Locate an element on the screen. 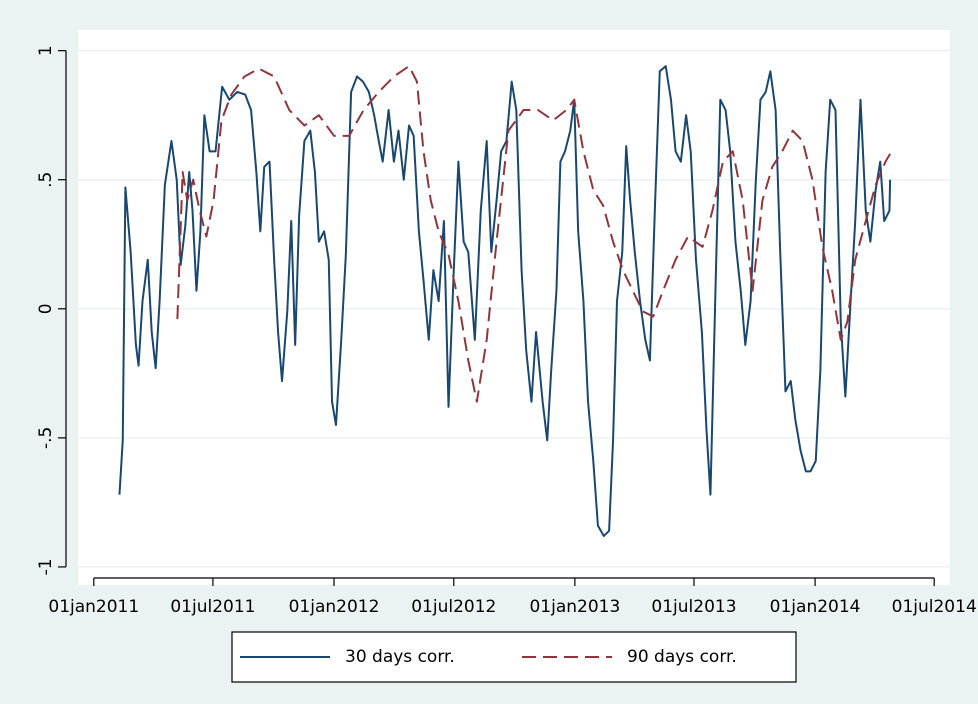 This screenshot has height=704, width=978. x-tick-label: 01jul2014 is located at coordinates (934, 607).